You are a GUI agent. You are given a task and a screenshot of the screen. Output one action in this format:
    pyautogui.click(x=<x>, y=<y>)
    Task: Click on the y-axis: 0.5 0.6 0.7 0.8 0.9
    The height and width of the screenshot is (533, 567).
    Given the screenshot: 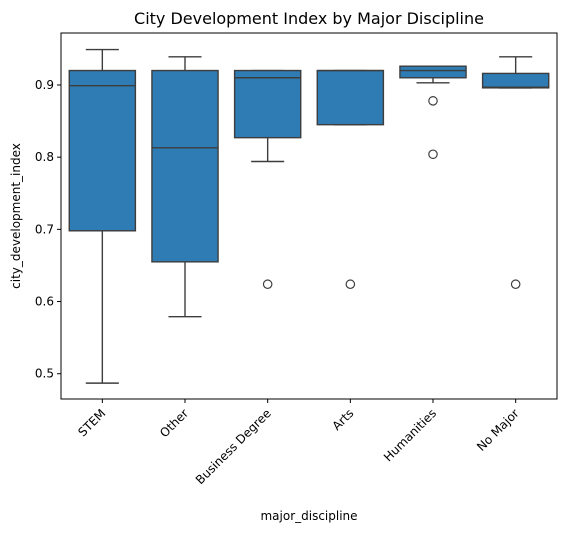 What is the action you would take?
    pyautogui.click(x=48, y=229)
    